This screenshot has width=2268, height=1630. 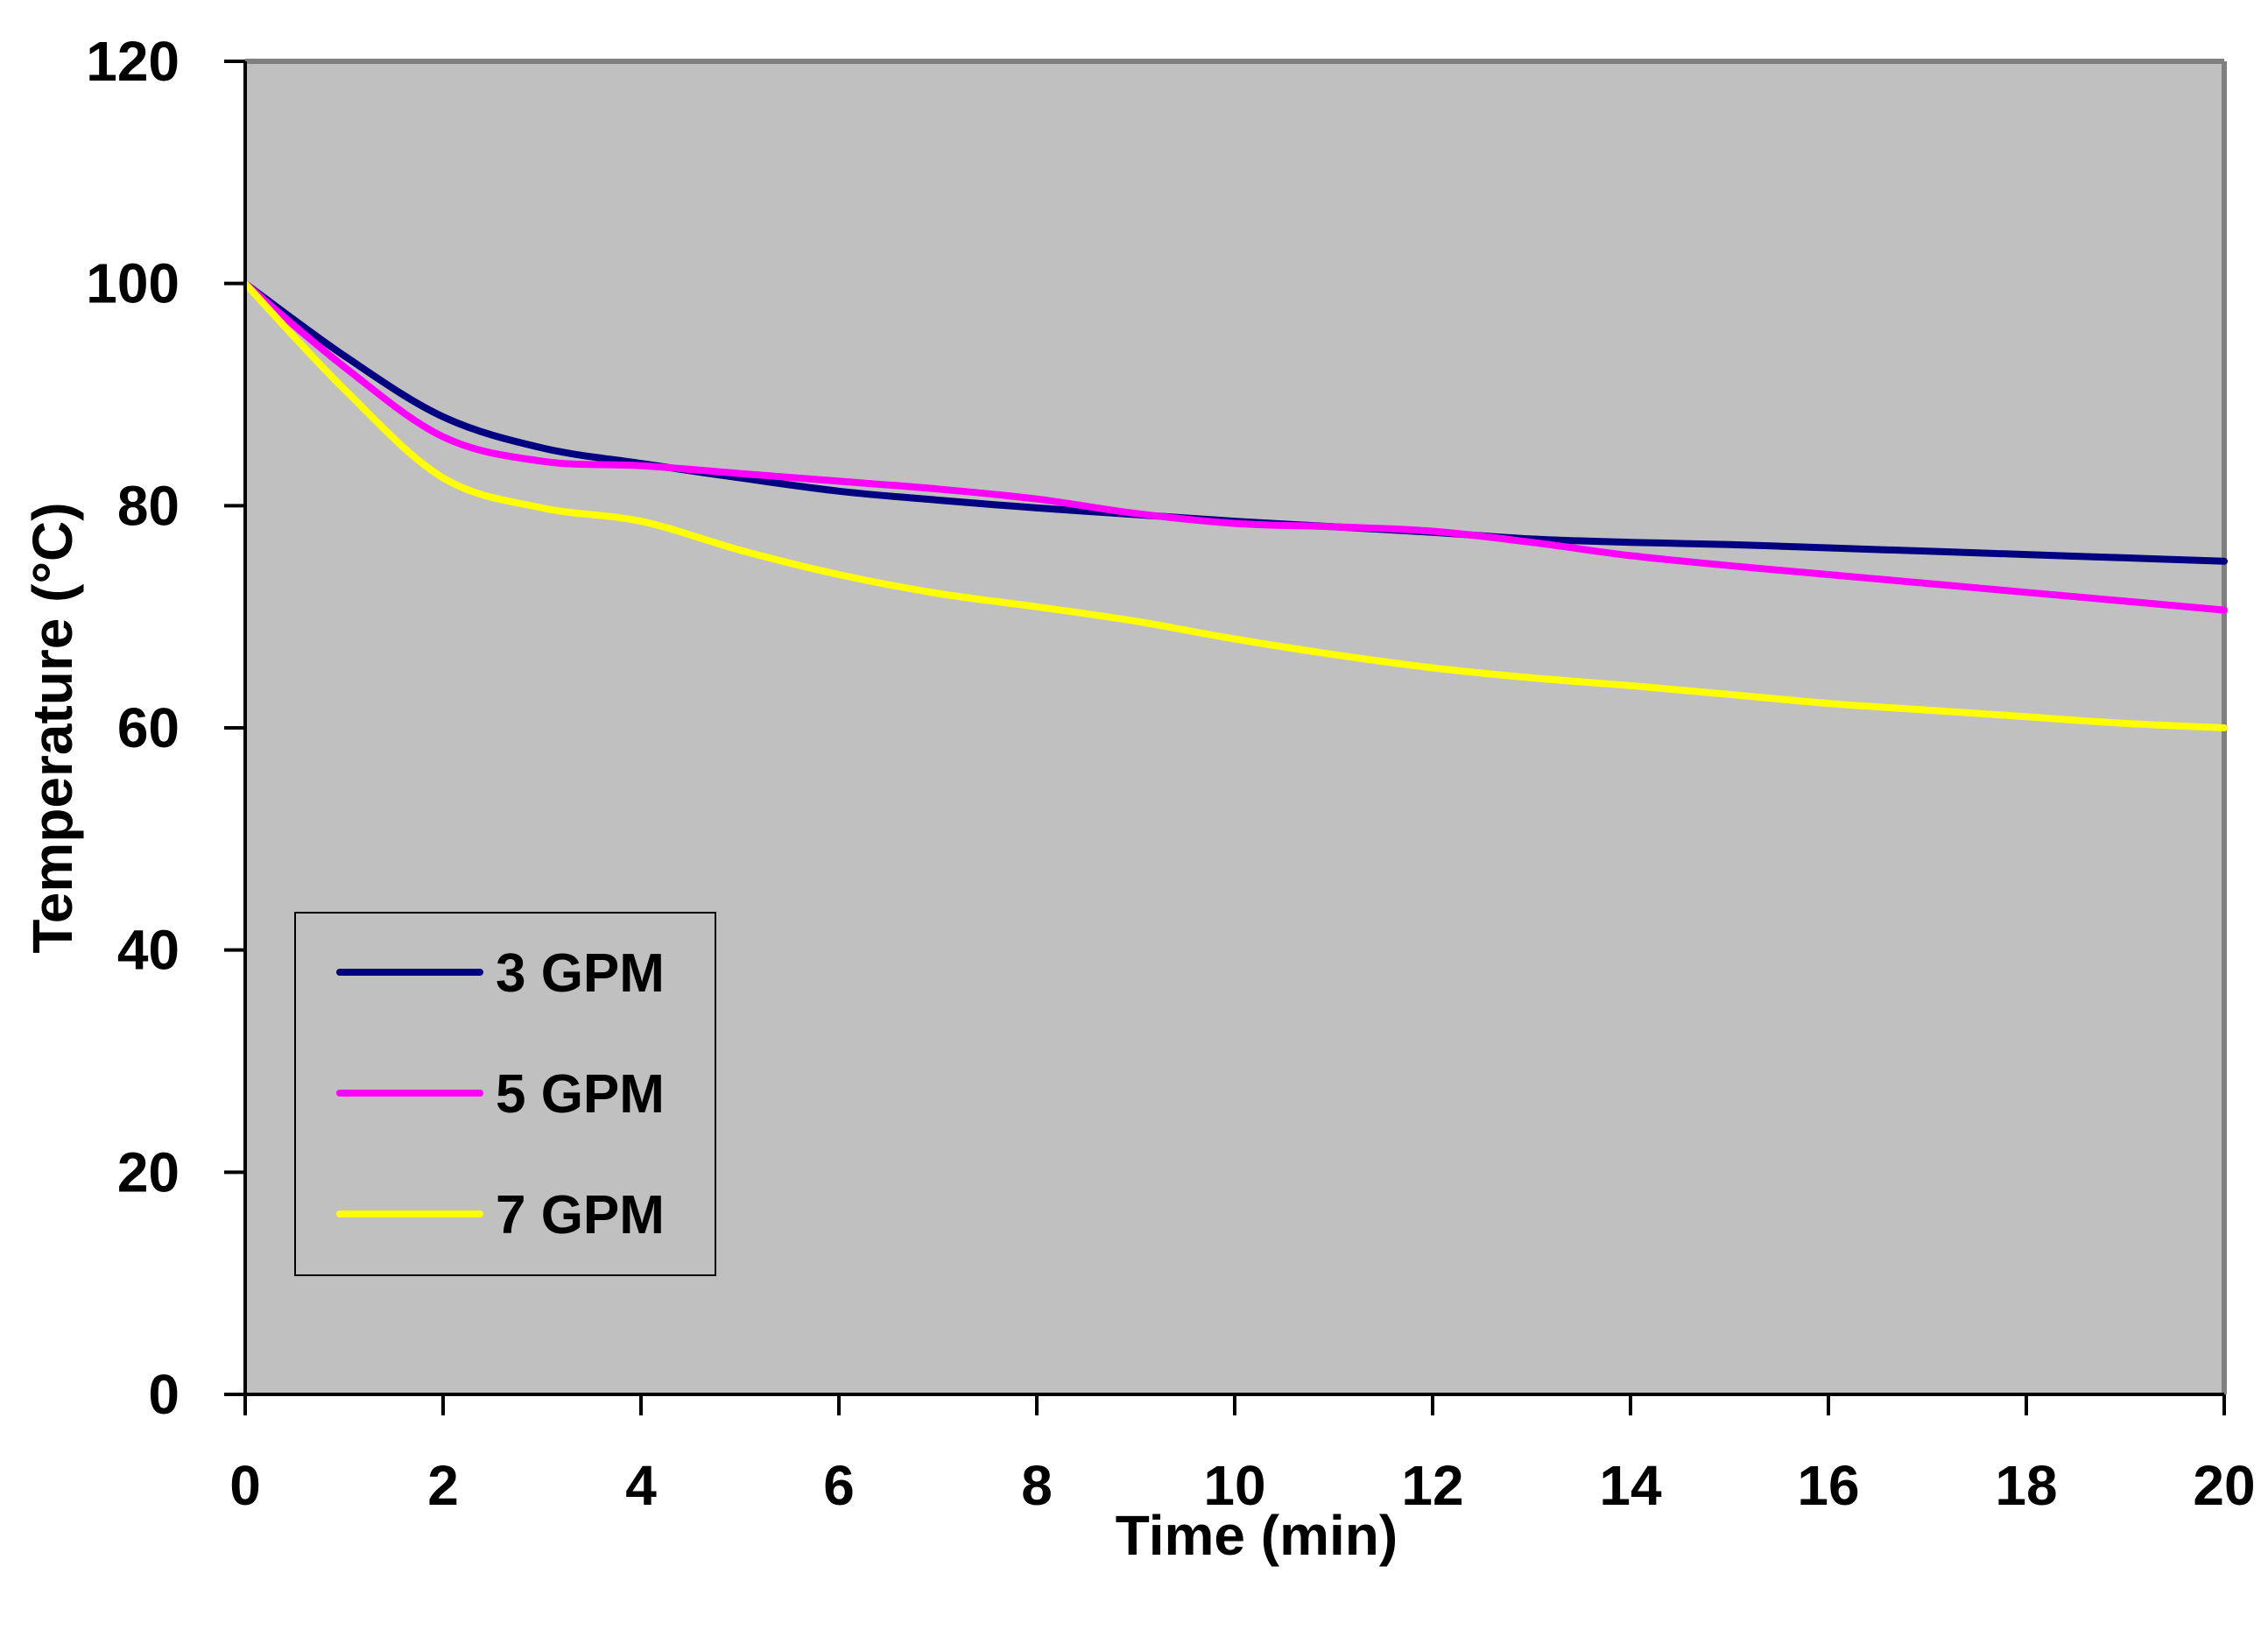 What do you see at coordinates (133, 62) in the screenshot?
I see `y-tick-label: 120` at bounding box center [133, 62].